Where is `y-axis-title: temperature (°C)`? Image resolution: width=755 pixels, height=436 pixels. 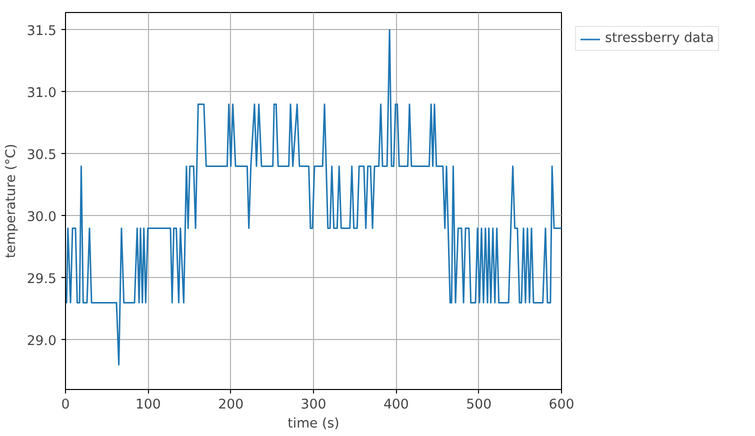
y-axis-title: temperature (°C) is located at coordinates (11, 201).